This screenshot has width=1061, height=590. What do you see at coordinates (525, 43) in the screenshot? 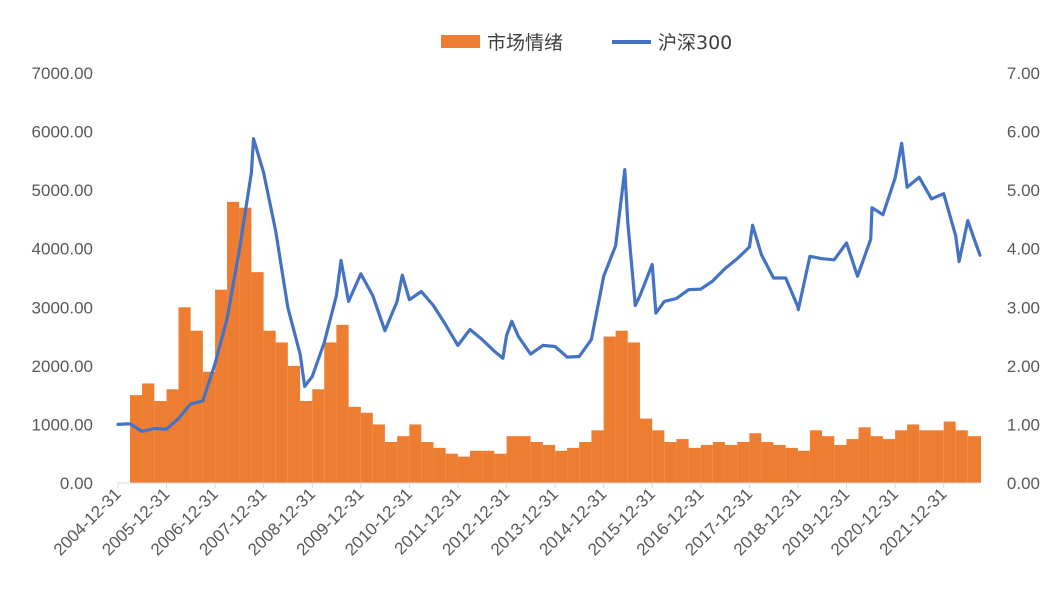
I see `legend-label-market-sentiment: 市场情绪` at bounding box center [525, 43].